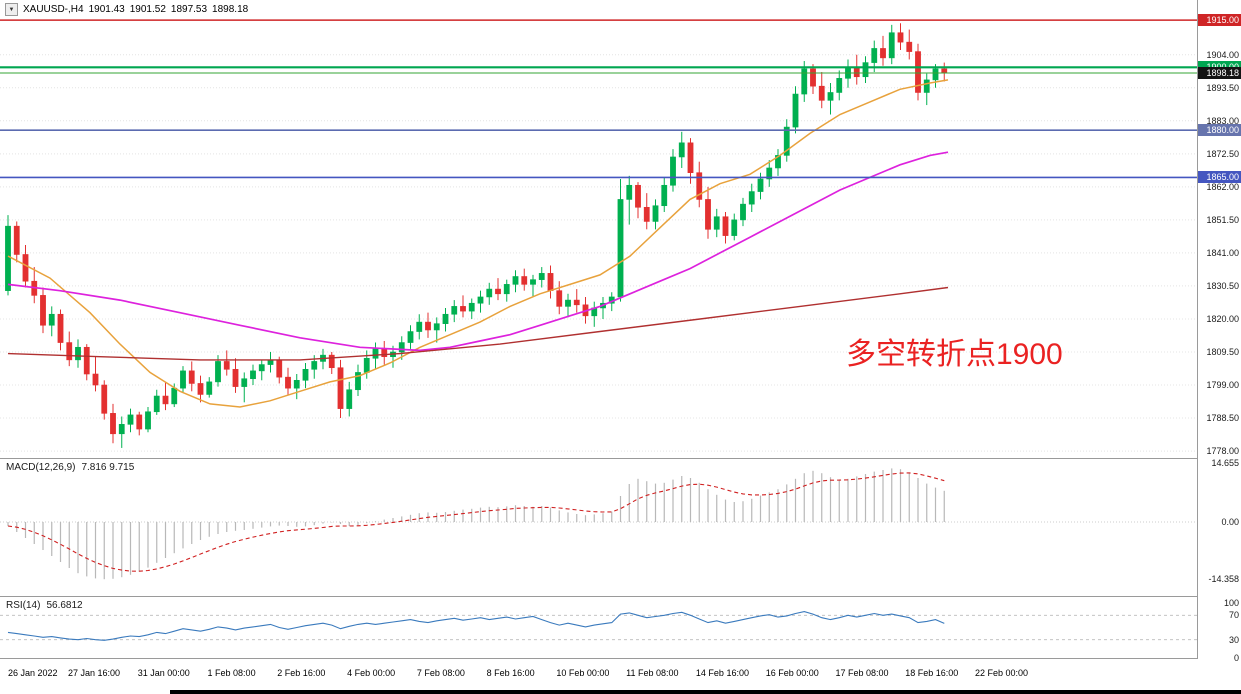 The image size is (1241, 694). I want to click on time-label: 1 Feb 08:00, so click(231, 673).